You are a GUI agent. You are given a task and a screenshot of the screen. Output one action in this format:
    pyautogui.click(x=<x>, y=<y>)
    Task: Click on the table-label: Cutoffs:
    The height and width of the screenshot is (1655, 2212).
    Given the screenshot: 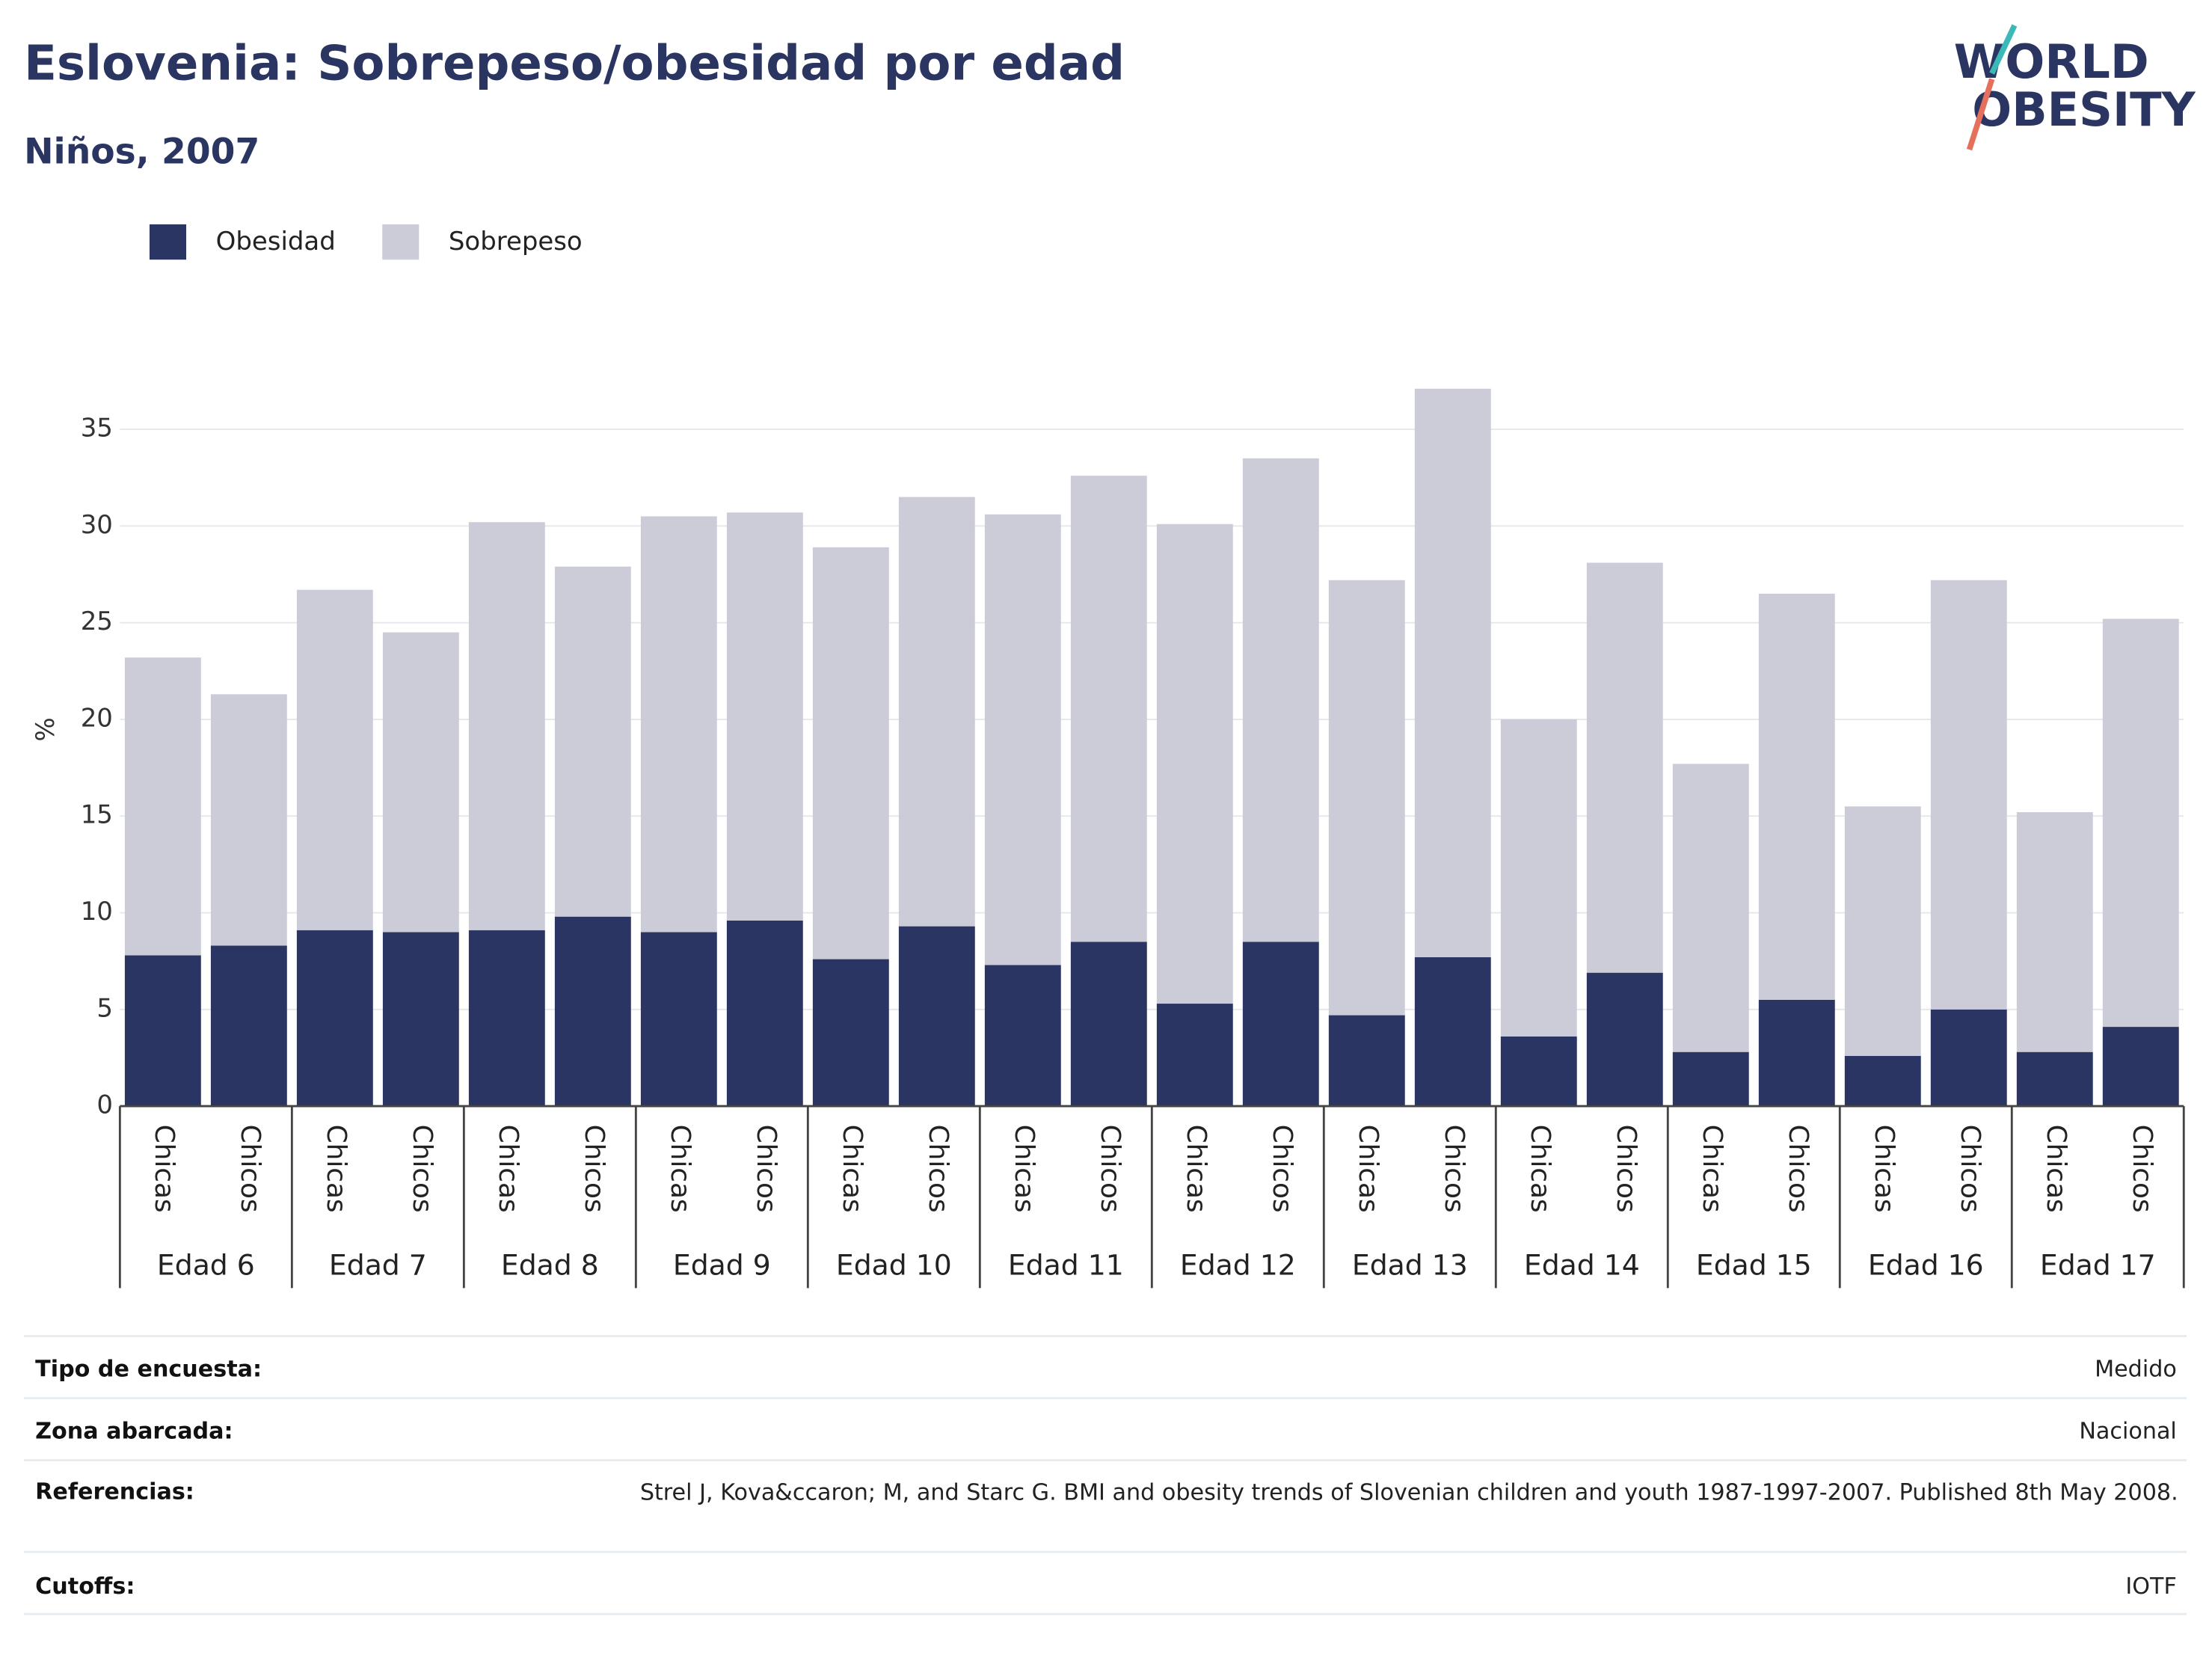 What is the action you would take?
    pyautogui.click(x=85, y=1586)
    